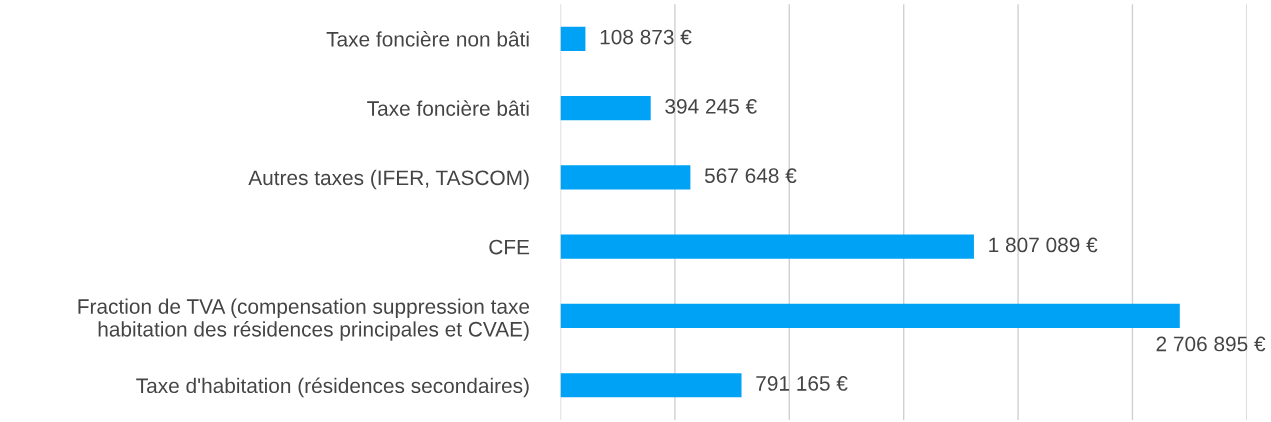 The height and width of the screenshot is (422, 1271). What do you see at coordinates (448, 108) in the screenshot?
I see `y-tick-label: Taxe foncière bâti` at bounding box center [448, 108].